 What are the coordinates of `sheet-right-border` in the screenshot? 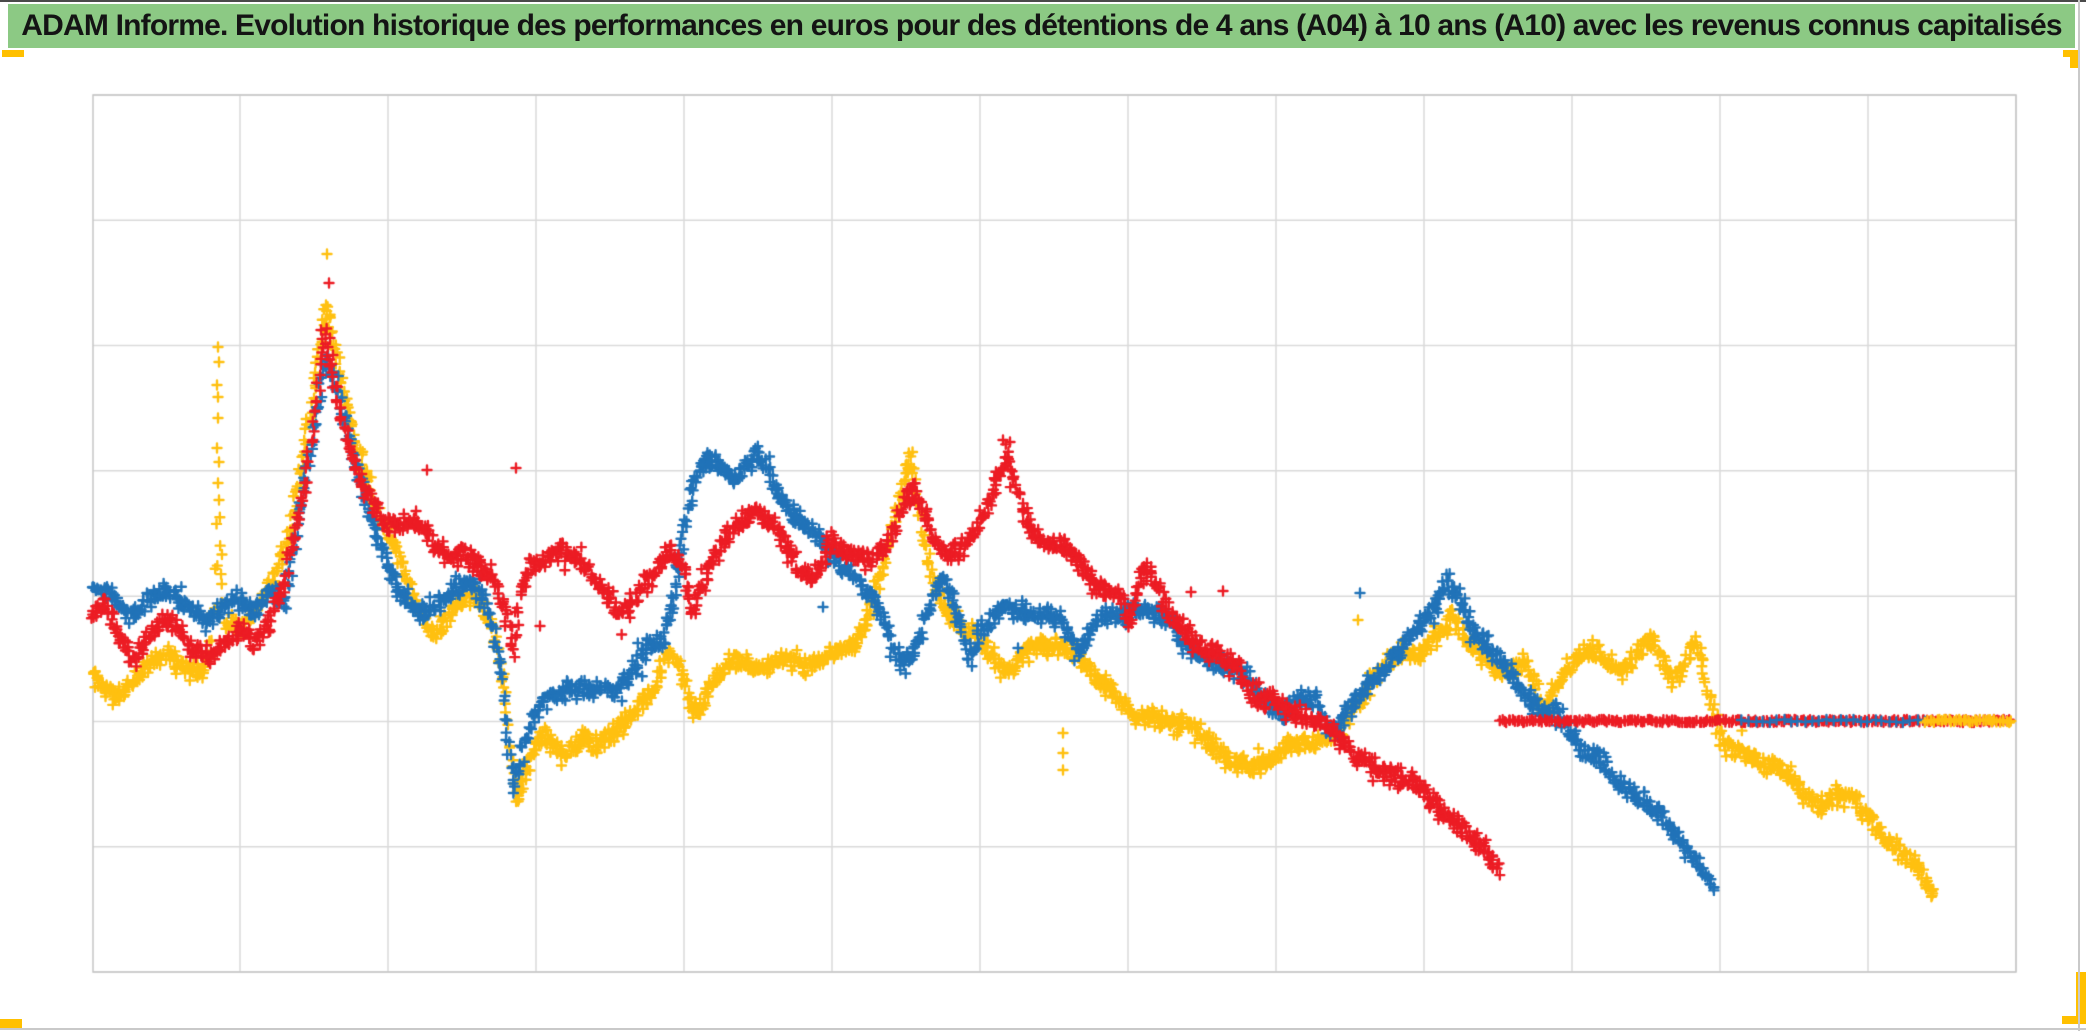 It's located at (2079, 515).